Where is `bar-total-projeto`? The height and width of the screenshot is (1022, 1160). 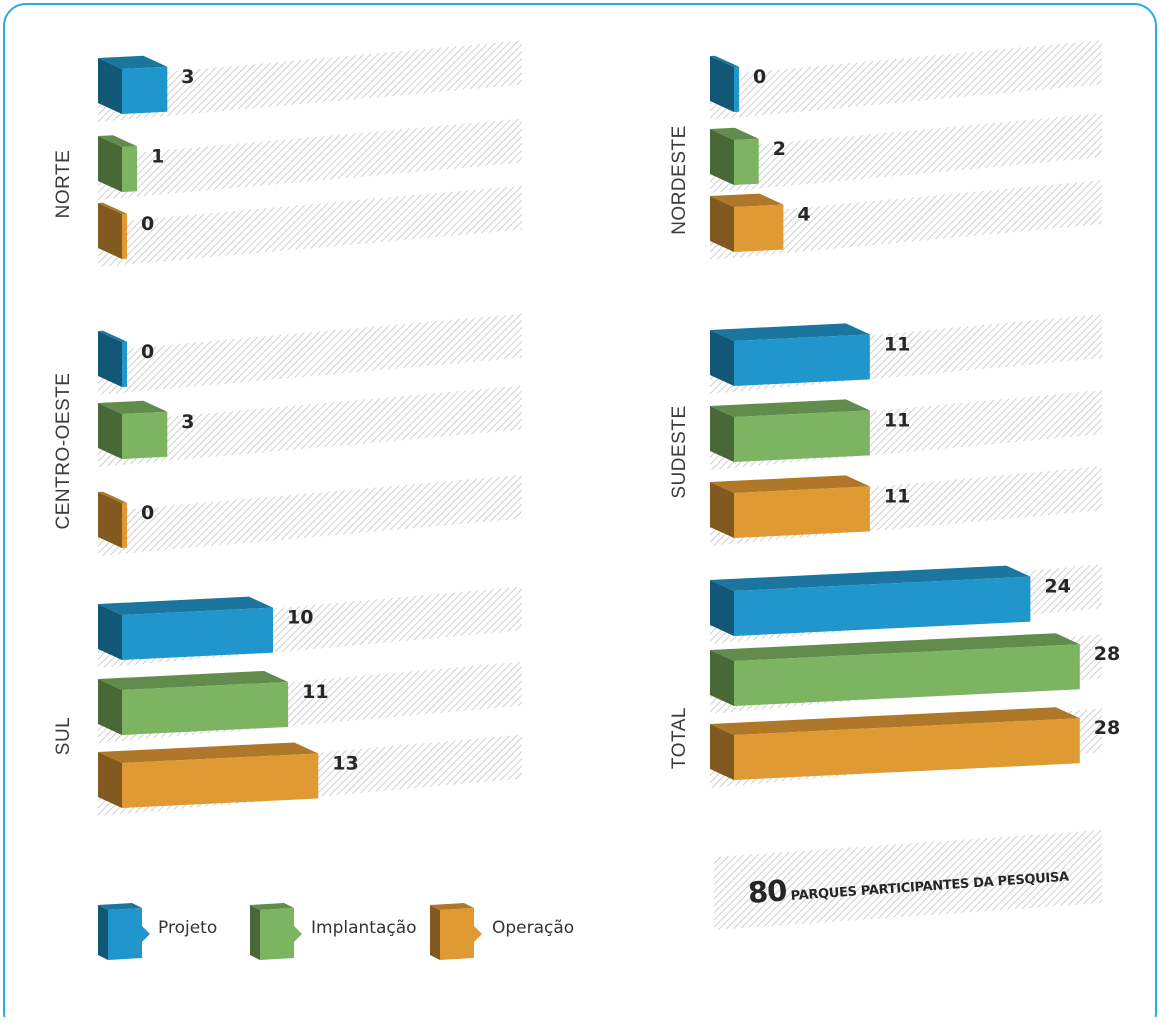
bar-total-projeto is located at coordinates (870, 600).